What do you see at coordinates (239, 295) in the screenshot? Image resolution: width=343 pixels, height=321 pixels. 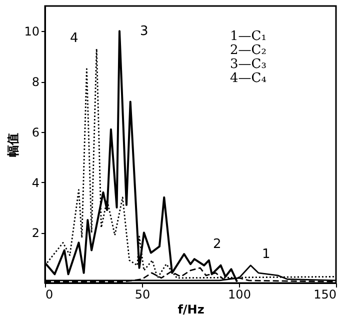 I see `x-tick-label: 100` at bounding box center [239, 295].